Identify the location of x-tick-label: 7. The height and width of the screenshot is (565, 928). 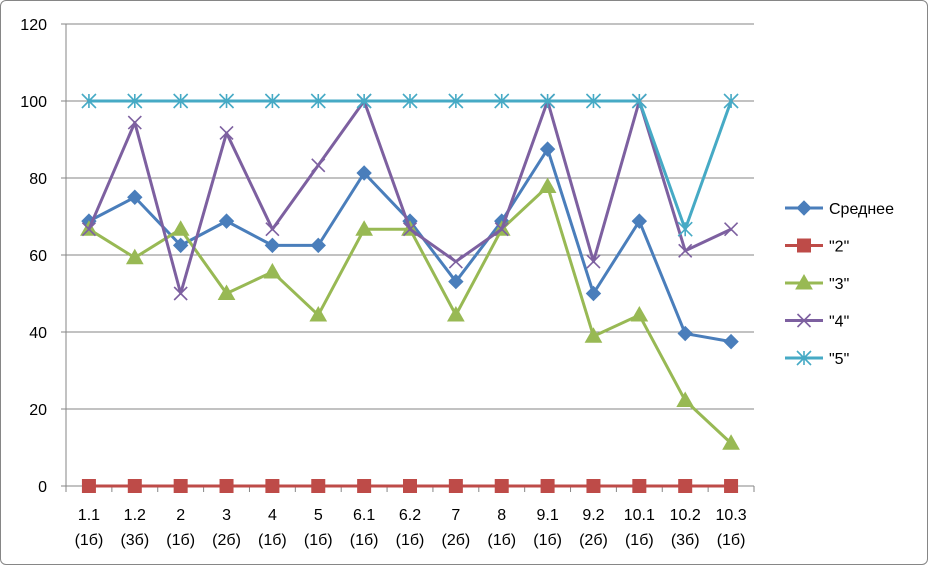
(455, 515).